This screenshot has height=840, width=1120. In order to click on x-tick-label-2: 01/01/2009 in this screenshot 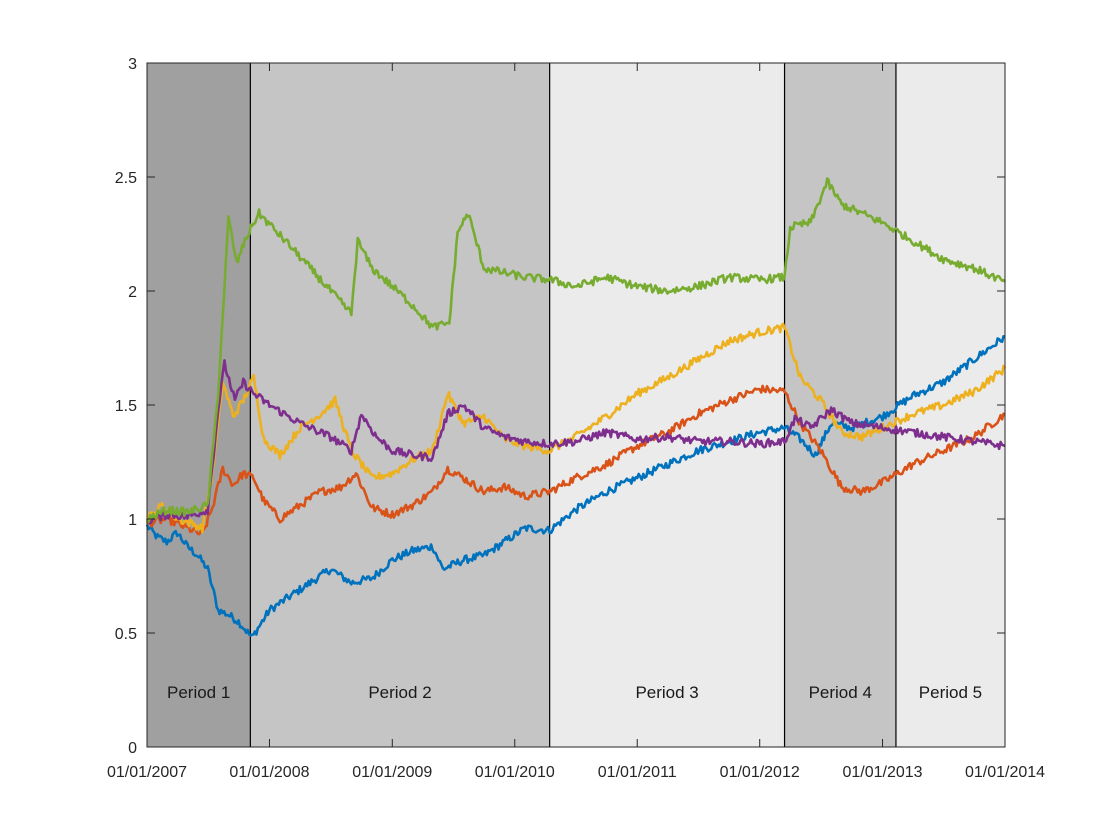, I will do `click(392, 772)`.